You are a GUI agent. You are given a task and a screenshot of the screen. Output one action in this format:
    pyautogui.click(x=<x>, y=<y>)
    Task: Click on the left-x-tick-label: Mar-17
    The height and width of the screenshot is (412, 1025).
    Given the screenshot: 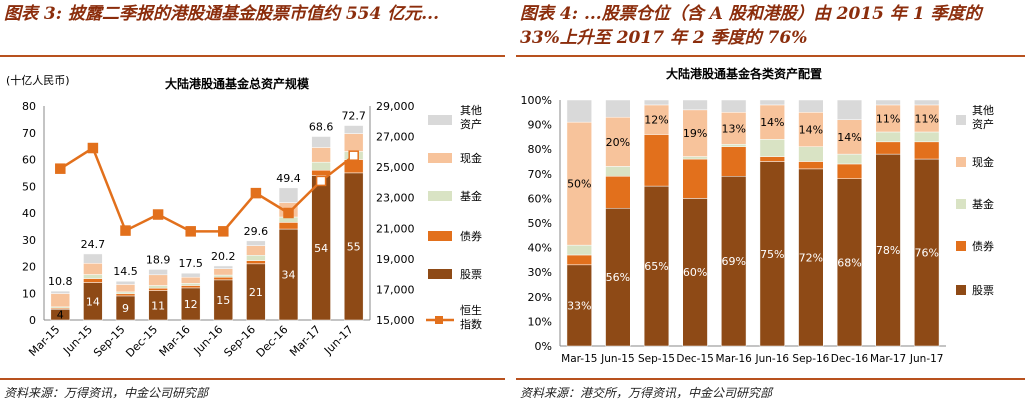 What is the action you would take?
    pyautogui.click(x=305, y=341)
    